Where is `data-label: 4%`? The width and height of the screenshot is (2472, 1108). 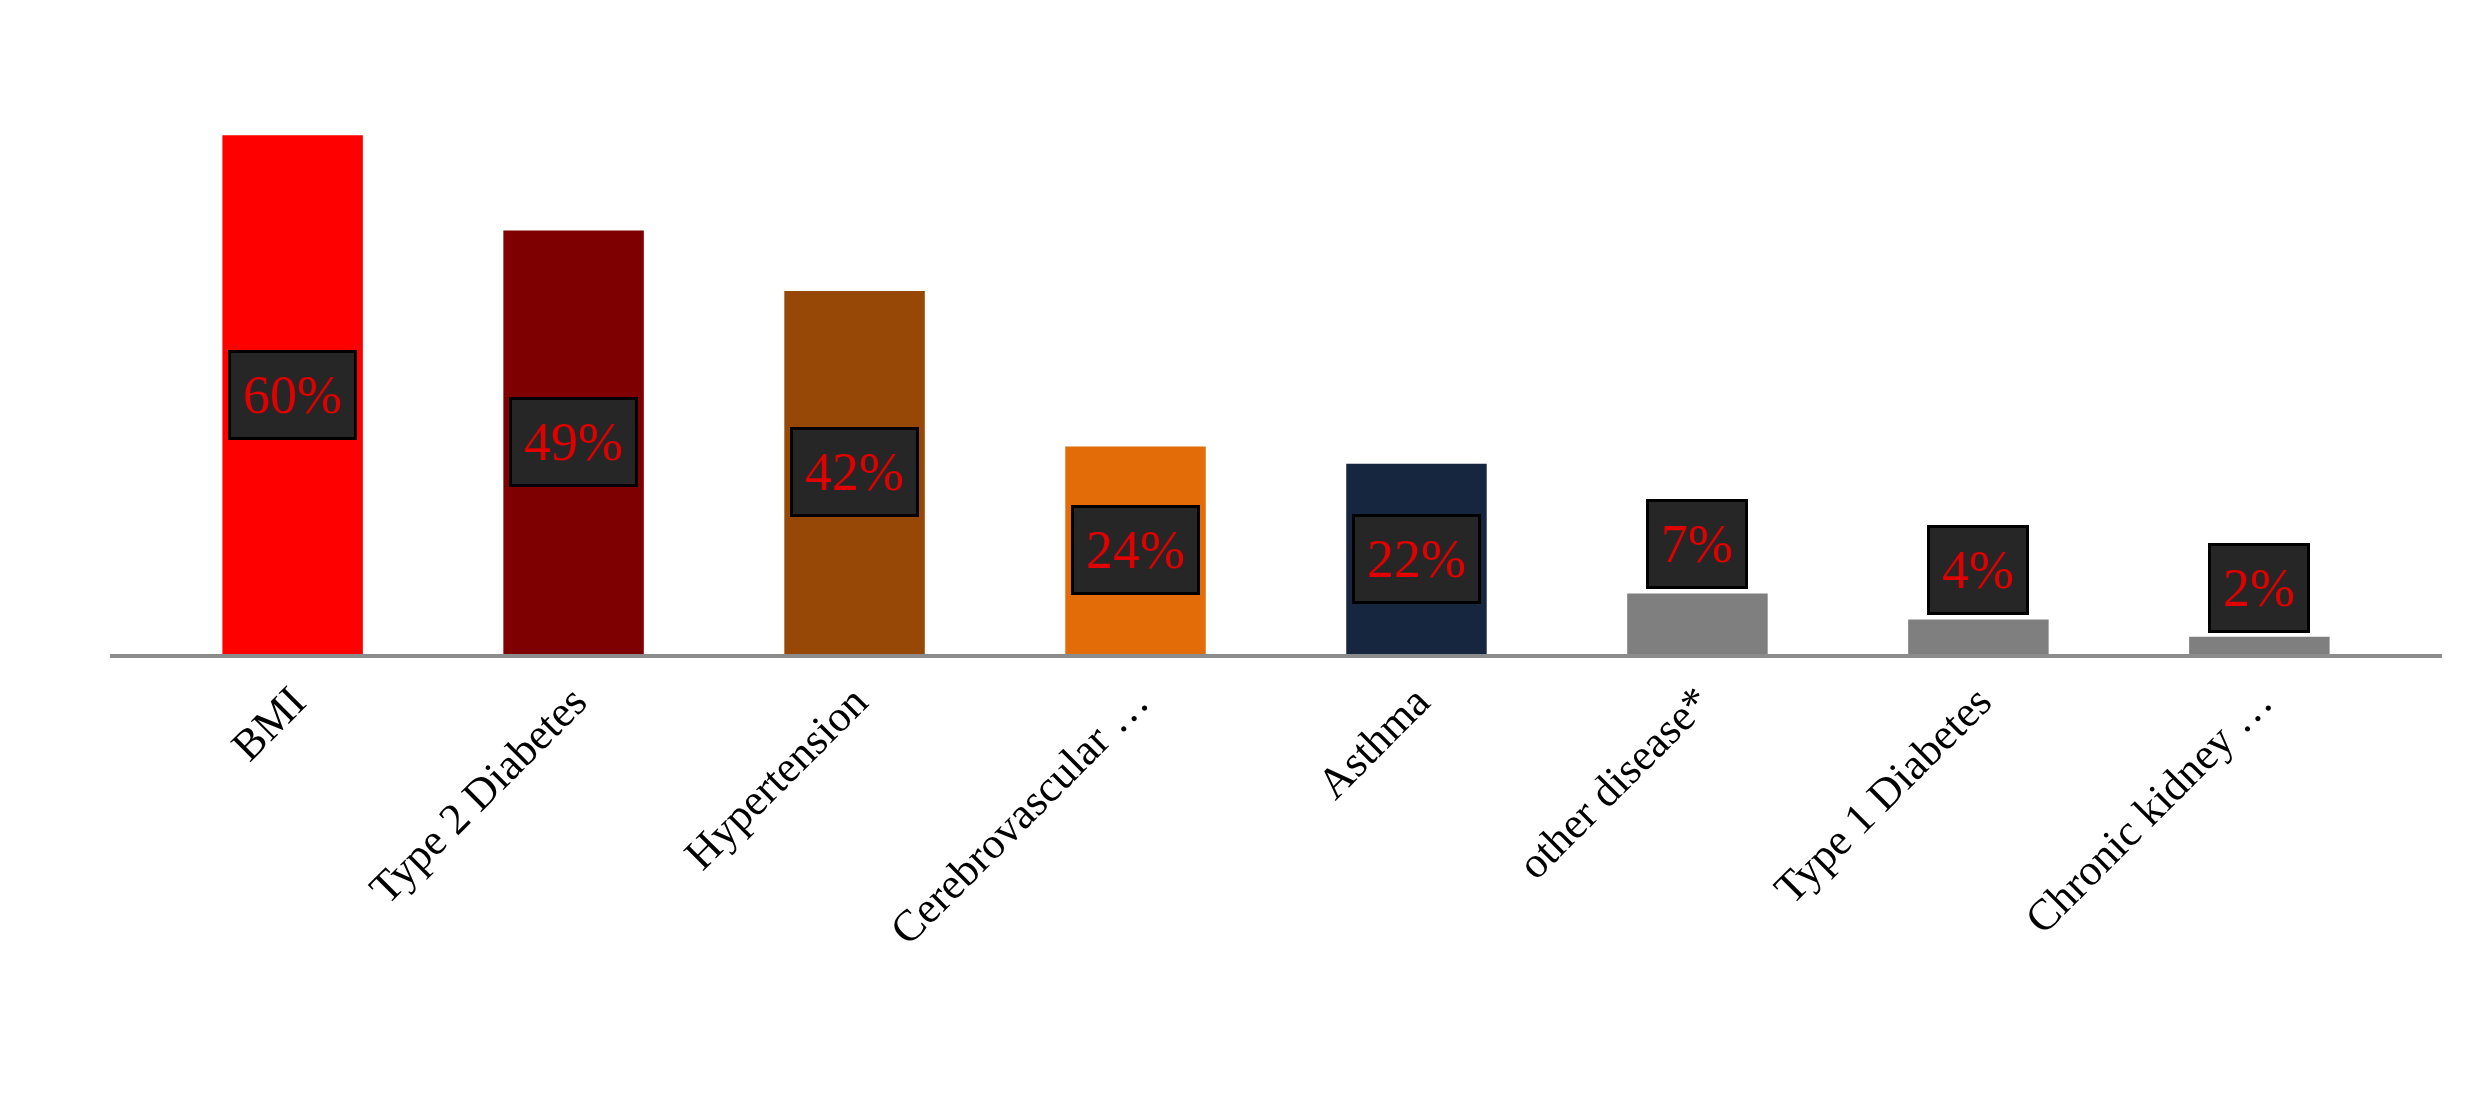
data-label: 4% is located at coordinates (1978, 570).